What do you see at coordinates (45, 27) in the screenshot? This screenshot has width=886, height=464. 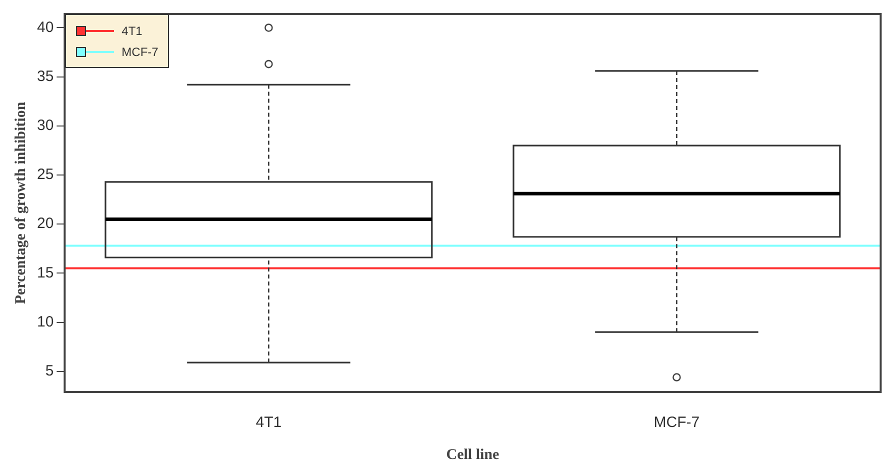 I see `y-tick-label: 40` at bounding box center [45, 27].